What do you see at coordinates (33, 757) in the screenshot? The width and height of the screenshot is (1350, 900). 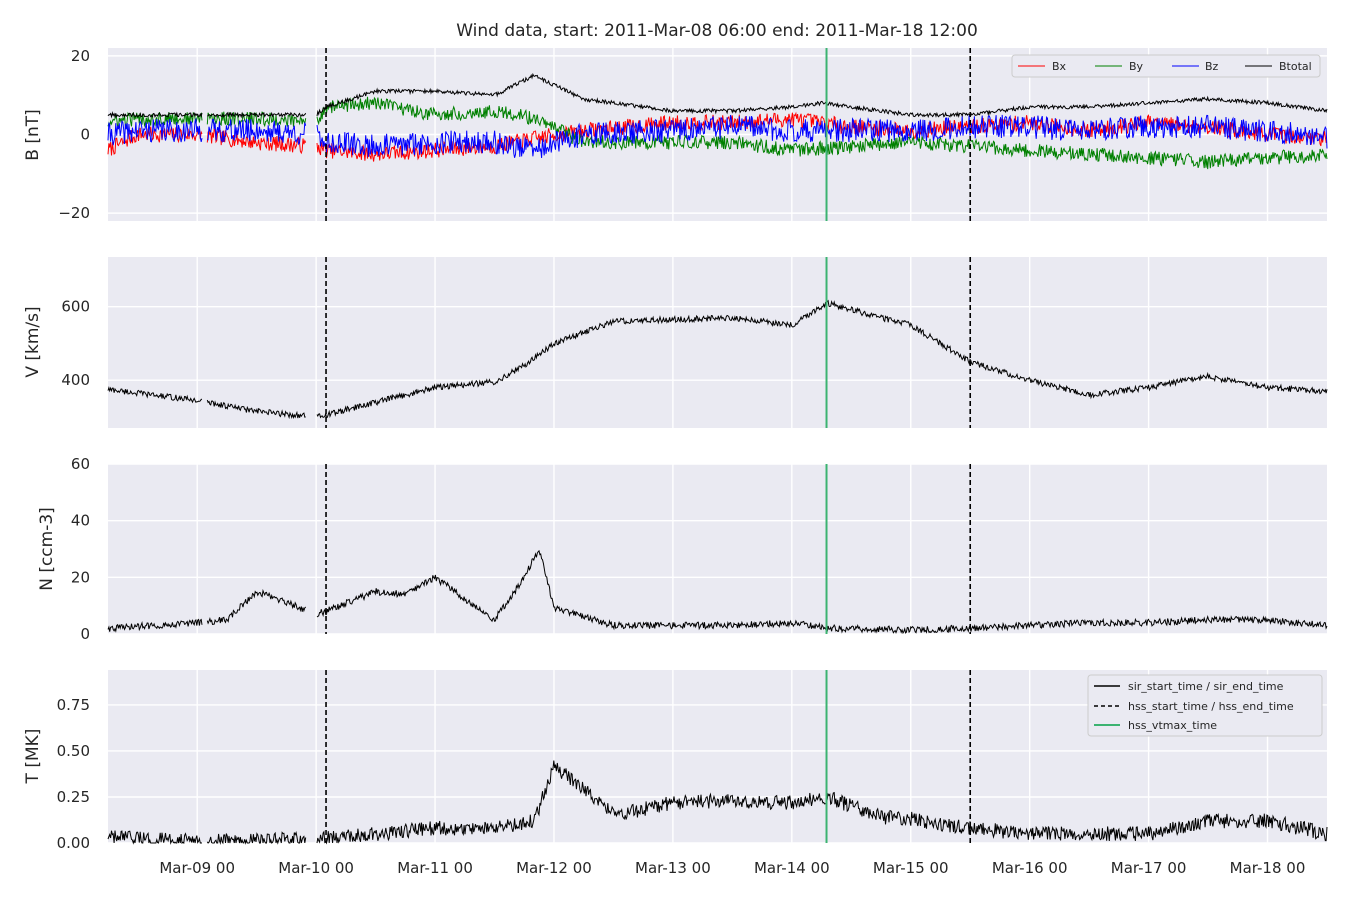 I see `panel-t-ylabel: T [MK]` at bounding box center [33, 757].